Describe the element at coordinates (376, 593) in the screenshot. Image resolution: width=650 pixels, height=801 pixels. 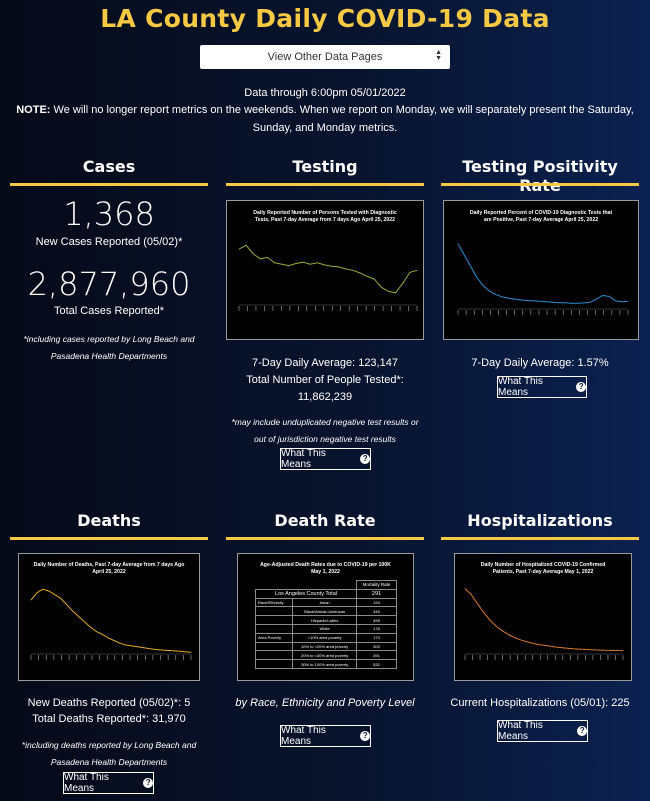
I see `la-county-total-value: 291` at that location.